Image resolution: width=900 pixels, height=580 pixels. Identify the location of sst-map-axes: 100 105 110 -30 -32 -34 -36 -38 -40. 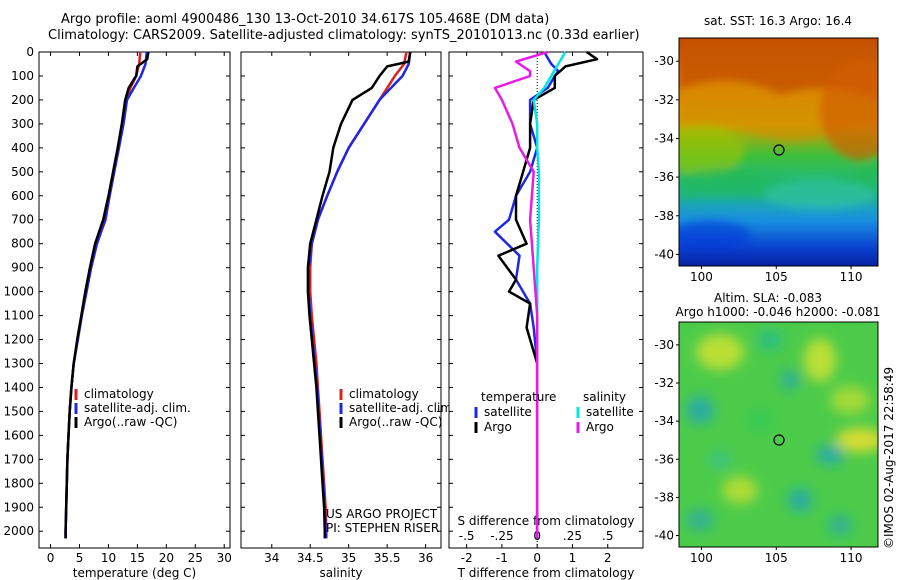
(758, 169).